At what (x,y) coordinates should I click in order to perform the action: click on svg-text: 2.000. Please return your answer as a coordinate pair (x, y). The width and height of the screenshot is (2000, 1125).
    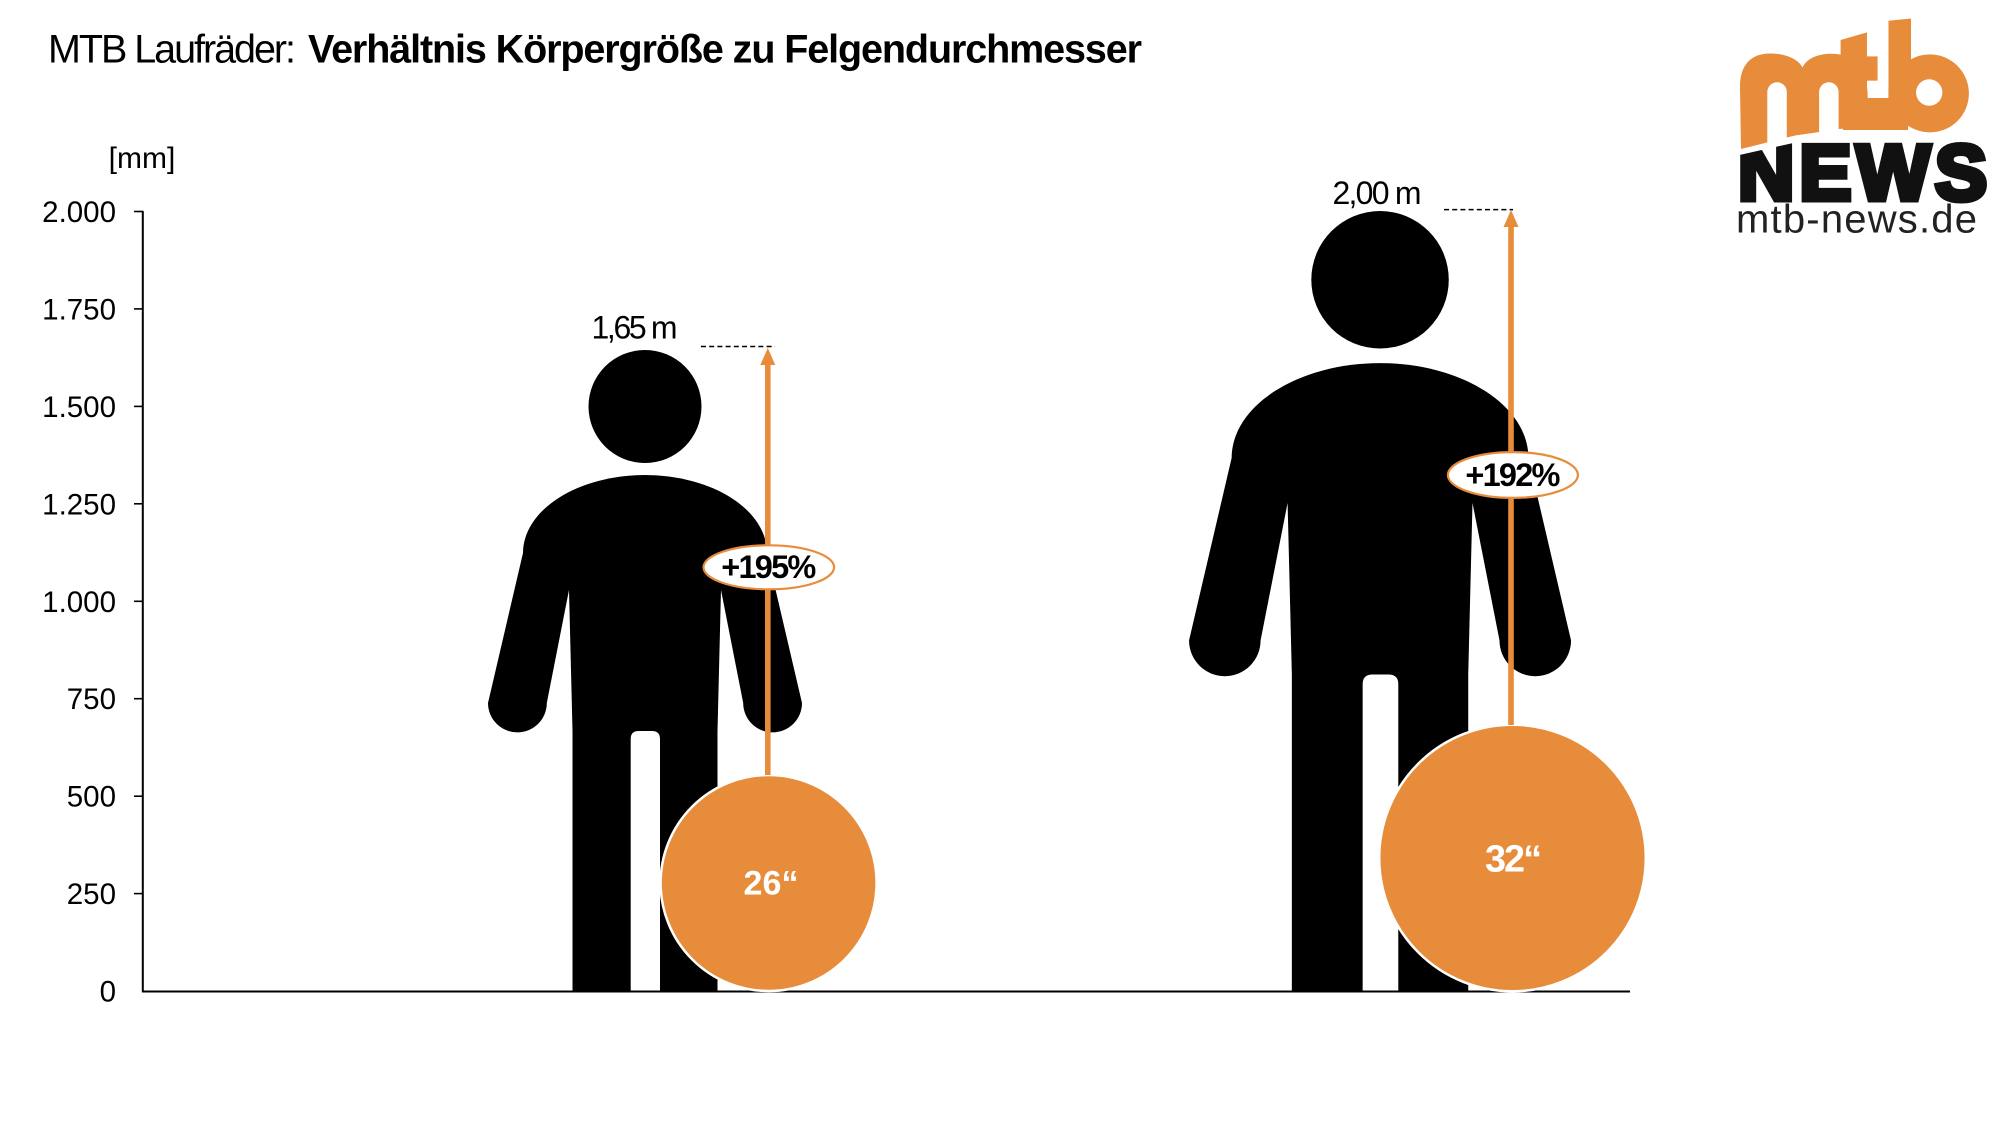
    Looking at the image, I should click on (79, 212).